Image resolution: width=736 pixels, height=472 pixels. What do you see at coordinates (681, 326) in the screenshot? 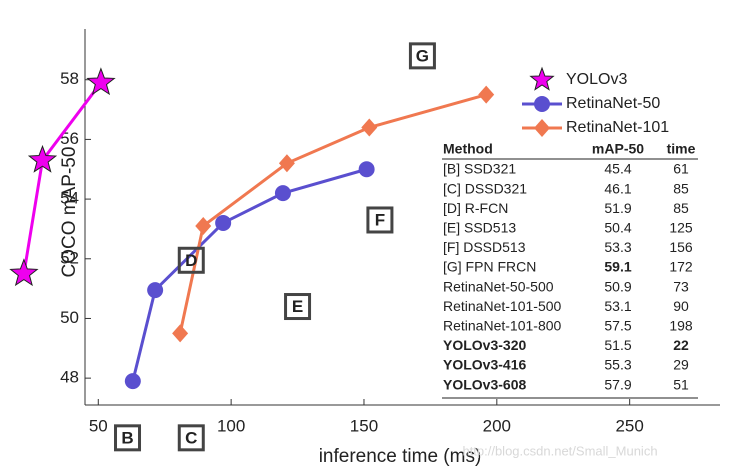
I see `table-cell: 198` at bounding box center [681, 326].